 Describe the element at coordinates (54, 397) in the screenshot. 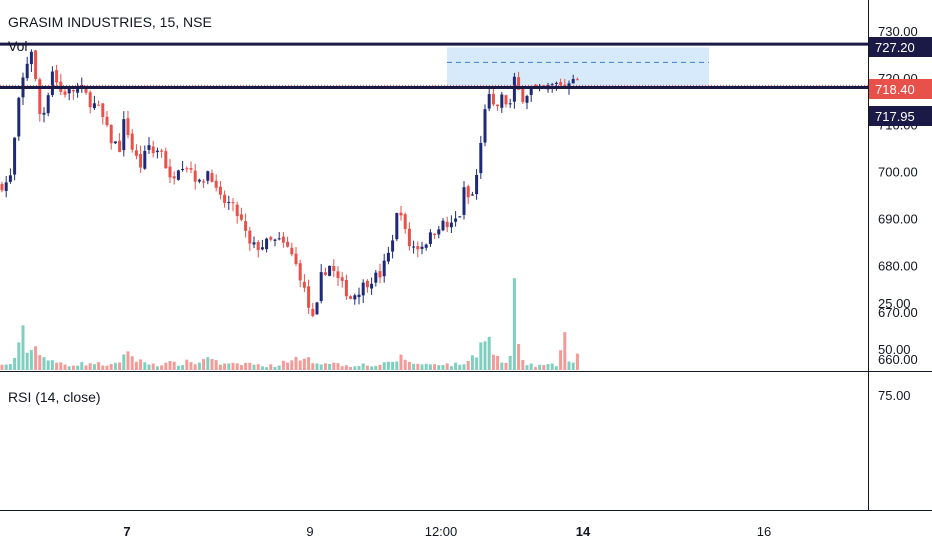

I see `rsi-label: RSI (14, close)` at that location.